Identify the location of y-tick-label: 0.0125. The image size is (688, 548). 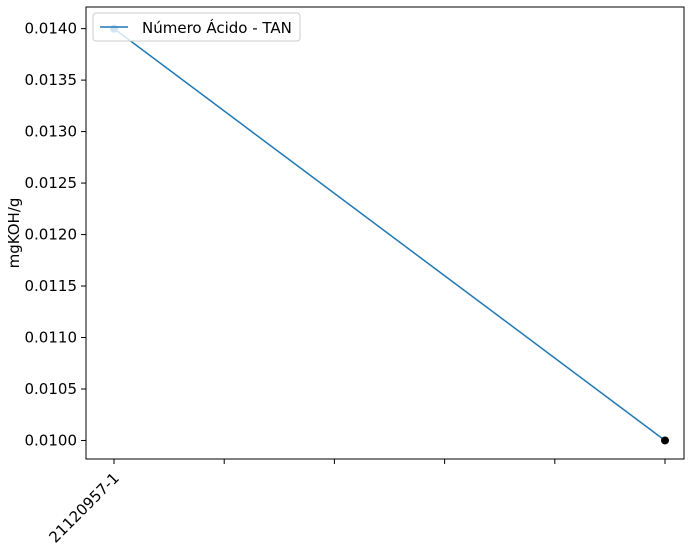
(51, 183).